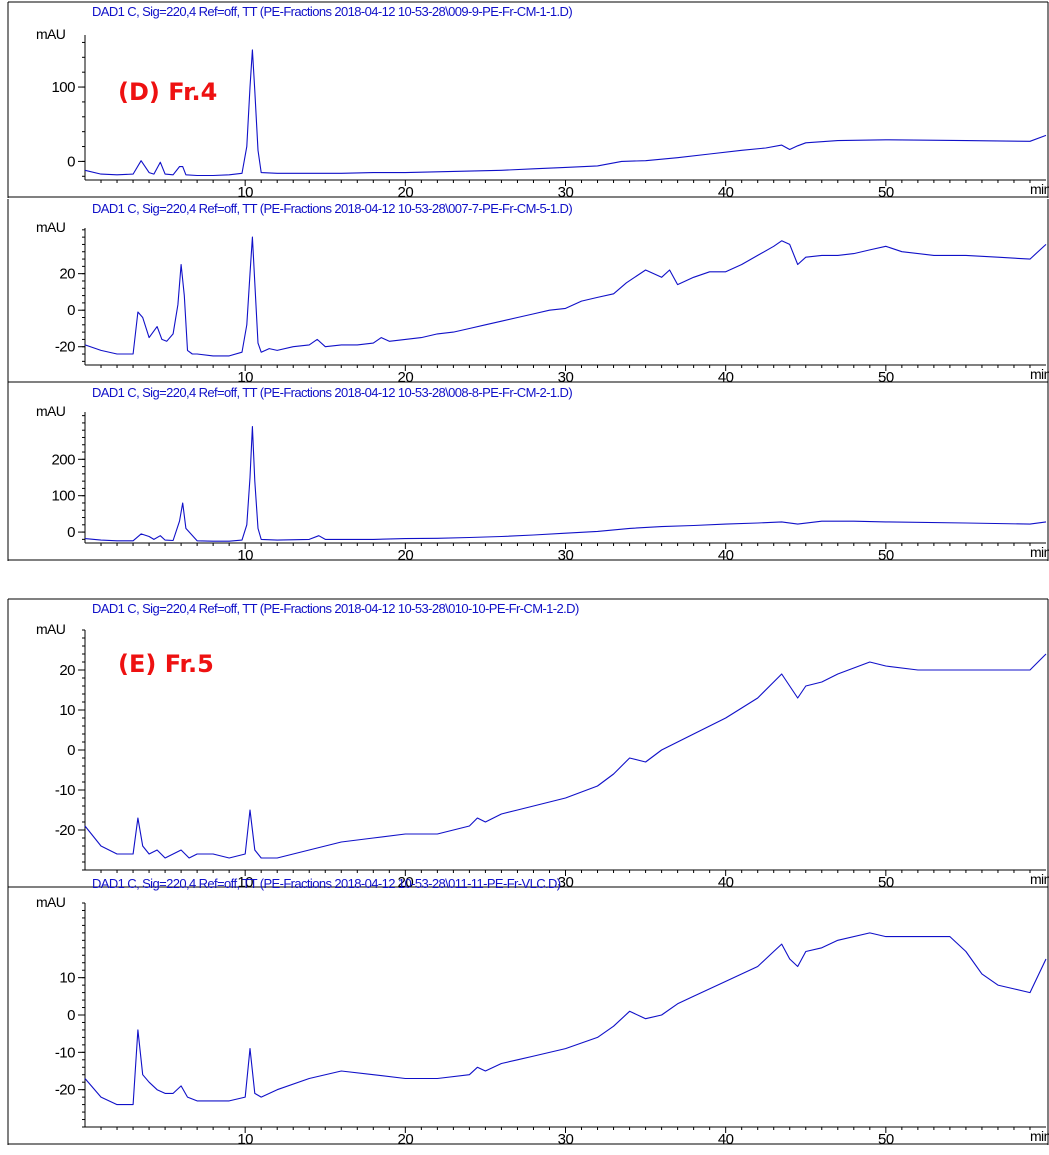  Describe the element at coordinates (67, 978) in the screenshot. I see `panel-5-y-tick-label: 10` at that location.